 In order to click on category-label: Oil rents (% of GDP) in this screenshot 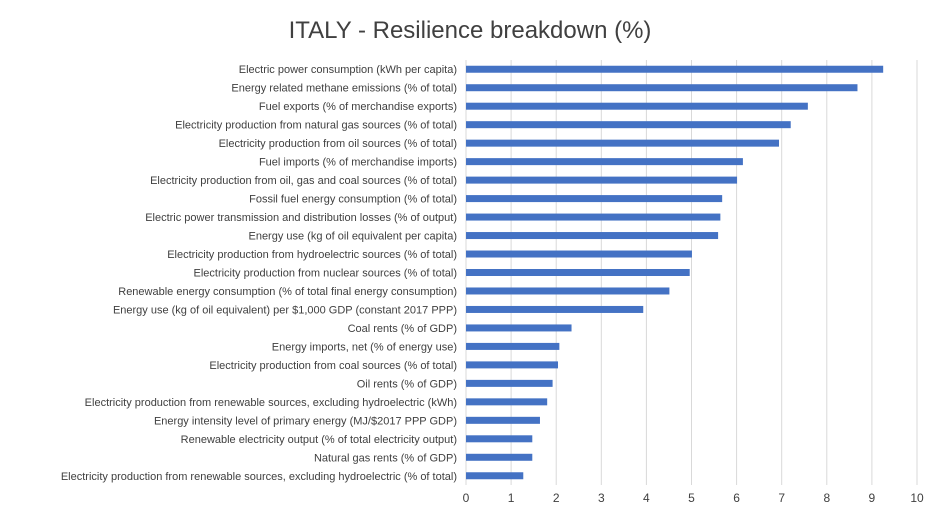, I will do `click(407, 384)`.